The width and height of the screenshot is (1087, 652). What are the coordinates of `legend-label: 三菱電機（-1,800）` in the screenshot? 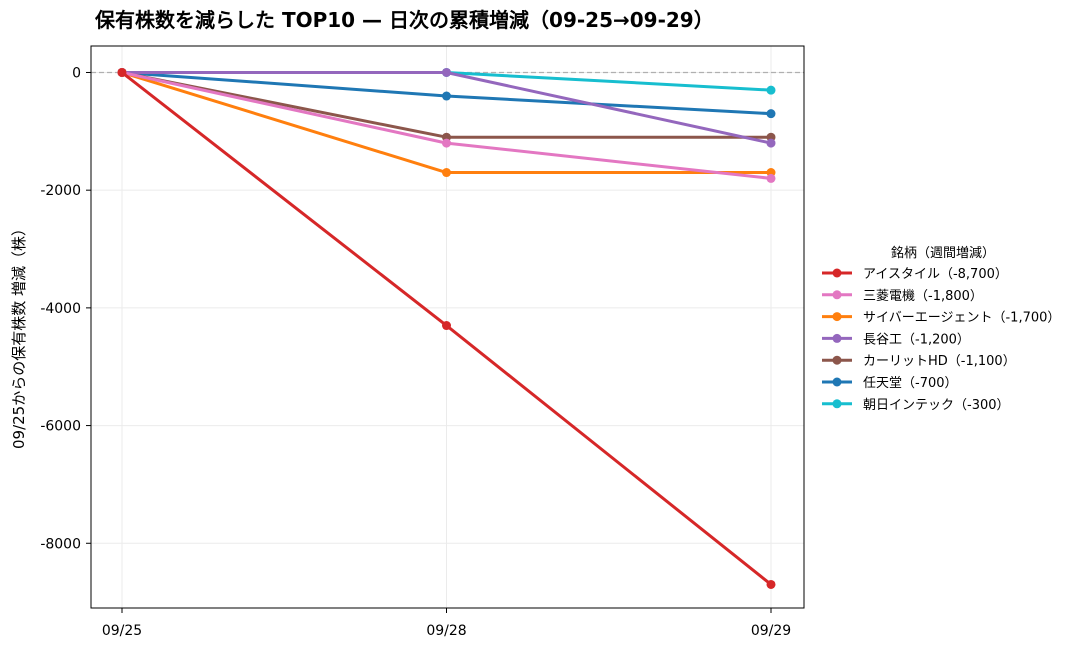 It's located at (923, 296).